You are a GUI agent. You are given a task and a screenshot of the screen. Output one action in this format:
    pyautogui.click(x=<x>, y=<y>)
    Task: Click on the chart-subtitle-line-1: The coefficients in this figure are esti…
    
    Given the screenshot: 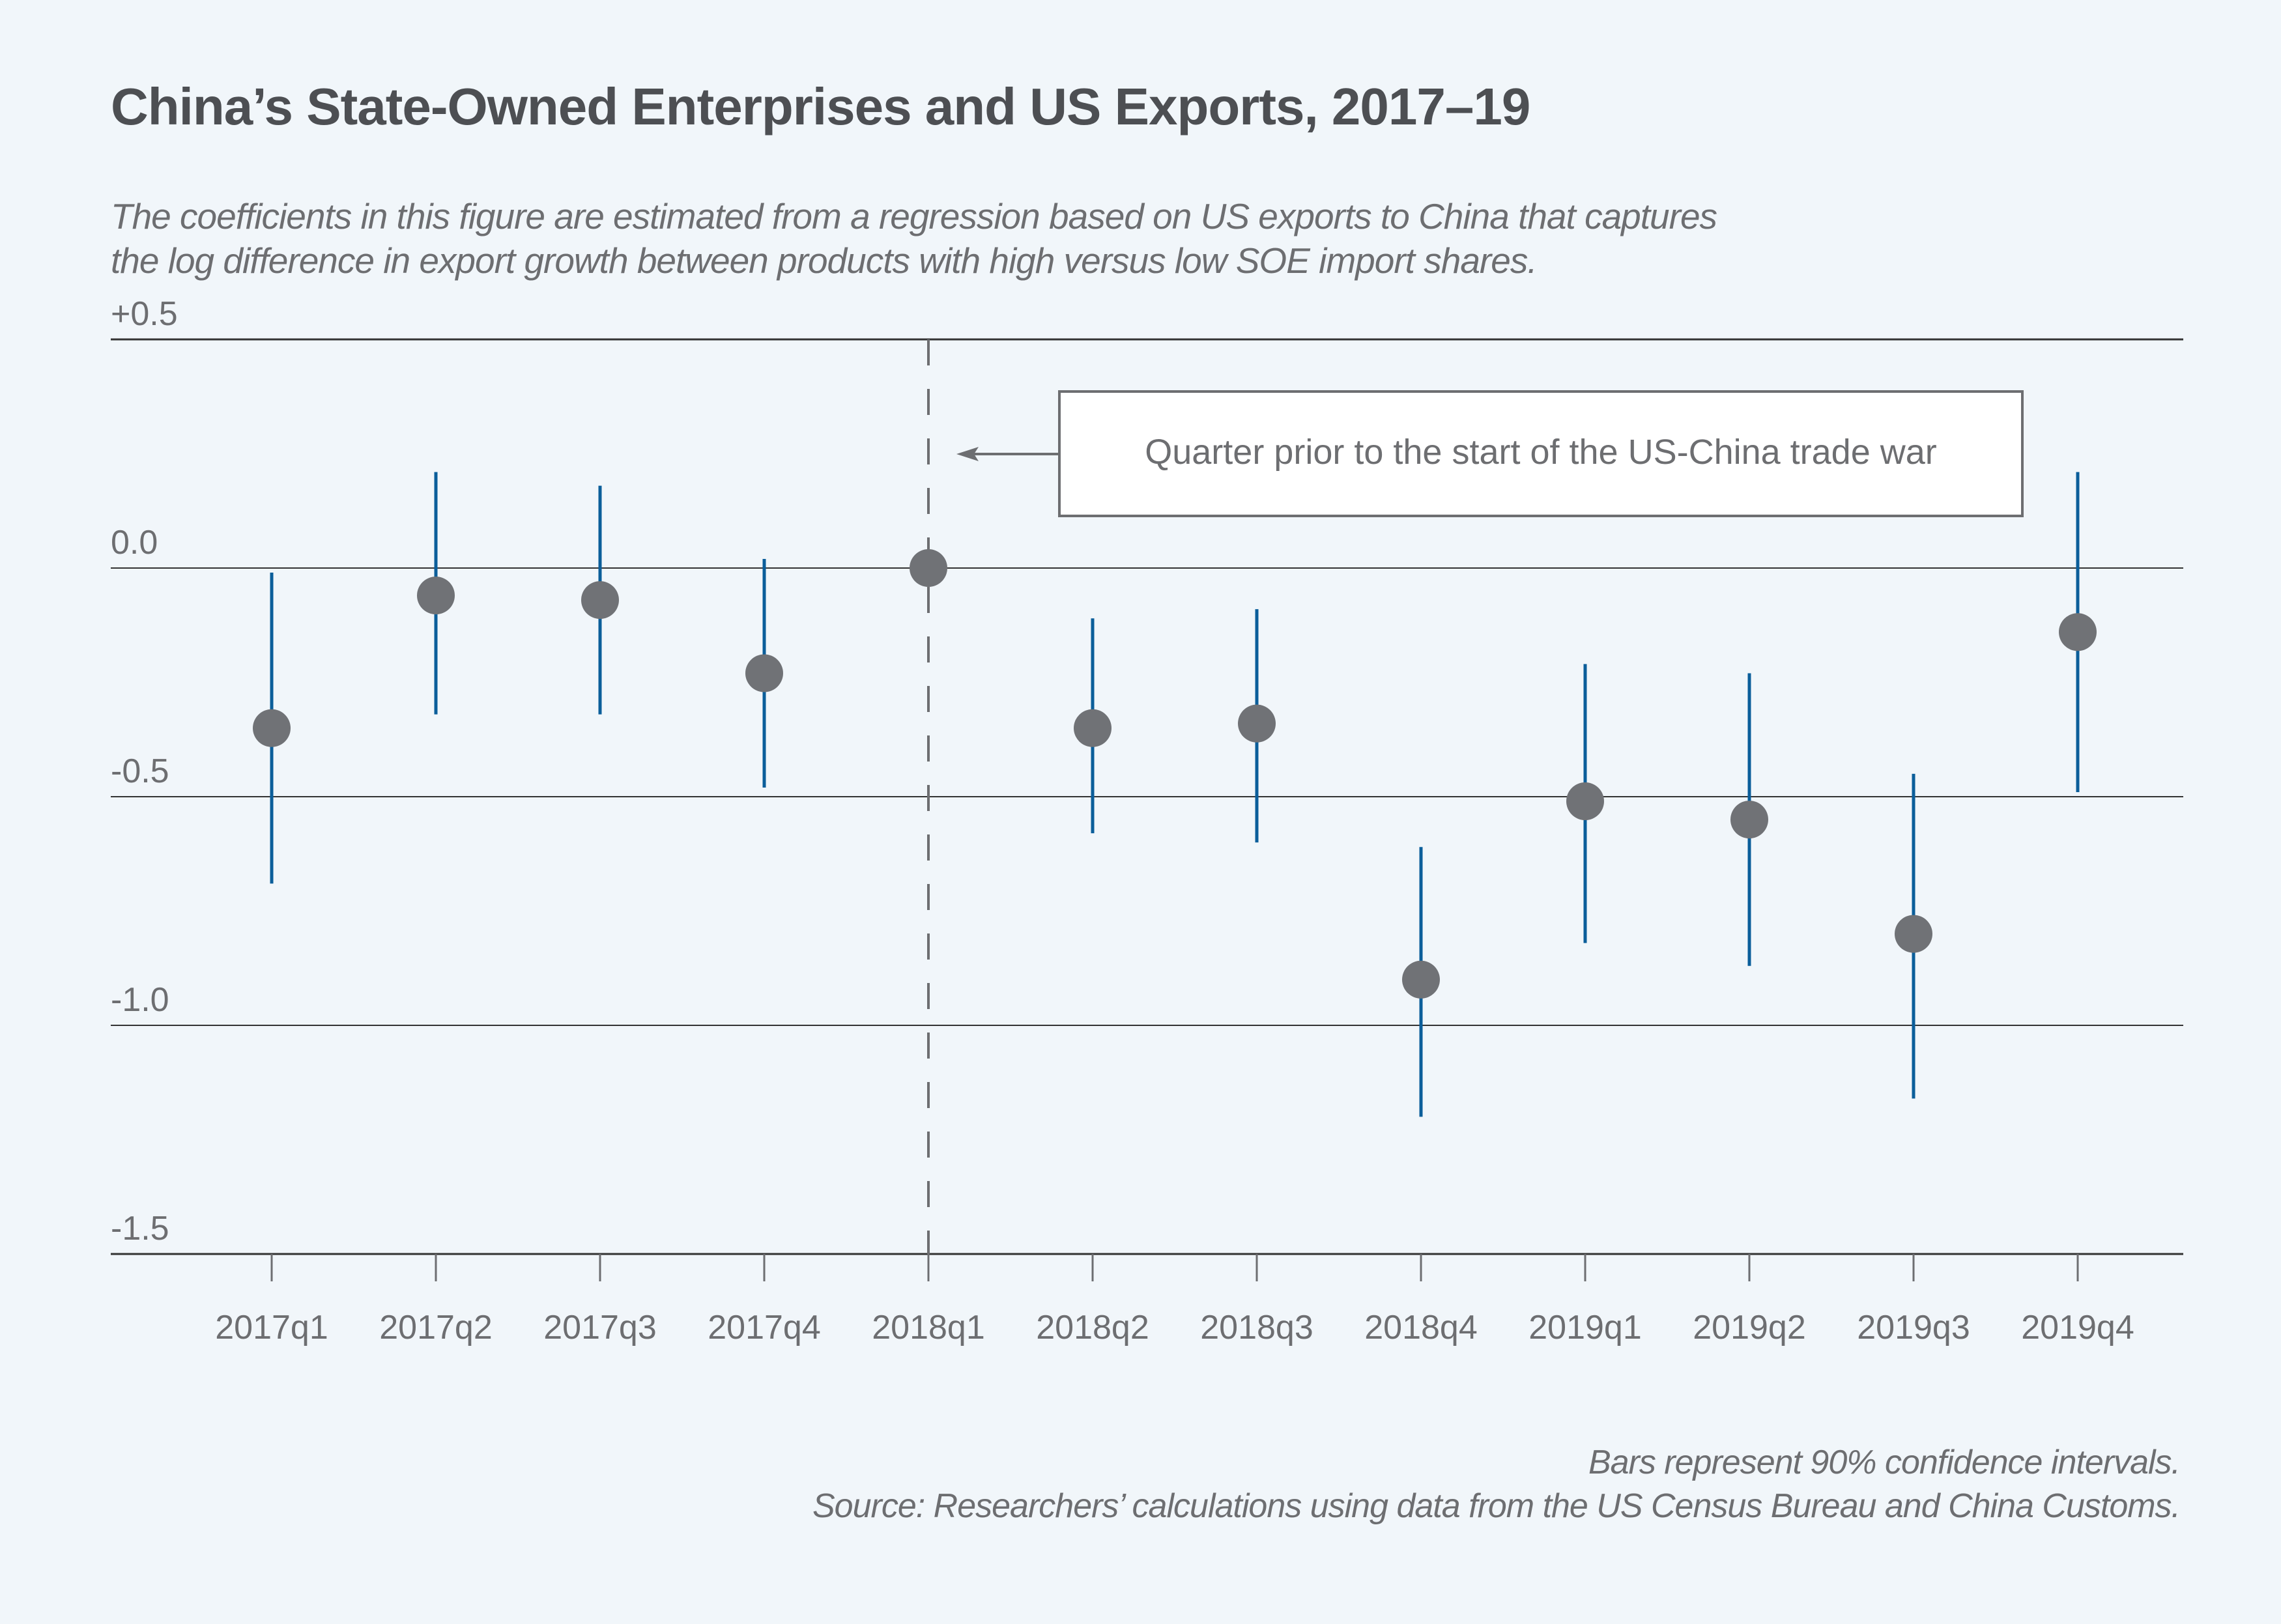 What is the action you would take?
    pyautogui.click(x=914, y=216)
    